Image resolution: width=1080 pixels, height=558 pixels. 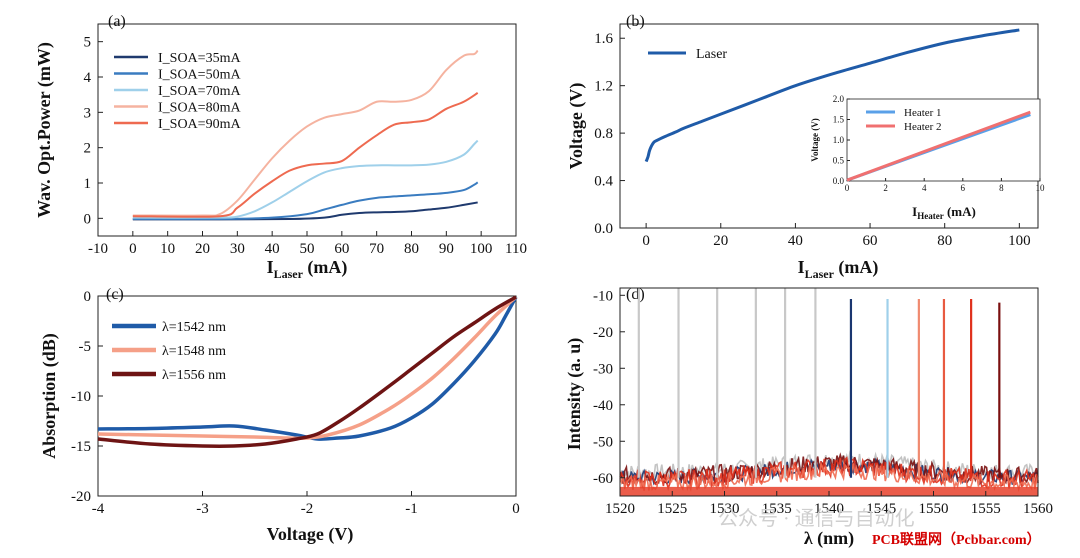 What do you see at coordinates (687, 54) in the screenshot?
I see `panel-b-legend: Laser` at bounding box center [687, 54].